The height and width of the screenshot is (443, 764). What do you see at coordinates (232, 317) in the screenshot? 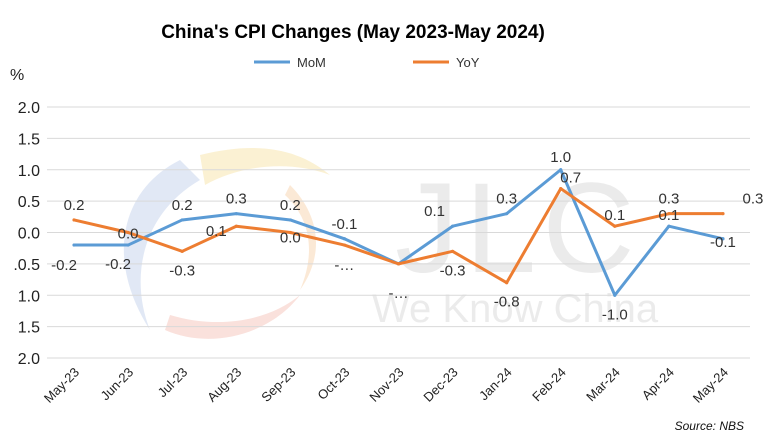
I see `watermark-swirl-red` at bounding box center [232, 317].